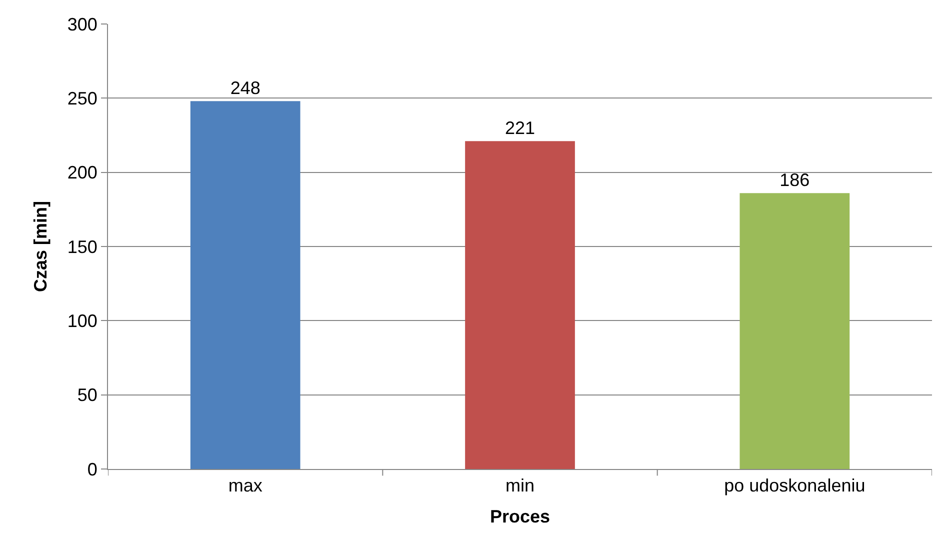 The width and height of the screenshot is (934, 556). I want to click on data-label: 221, so click(520, 128).